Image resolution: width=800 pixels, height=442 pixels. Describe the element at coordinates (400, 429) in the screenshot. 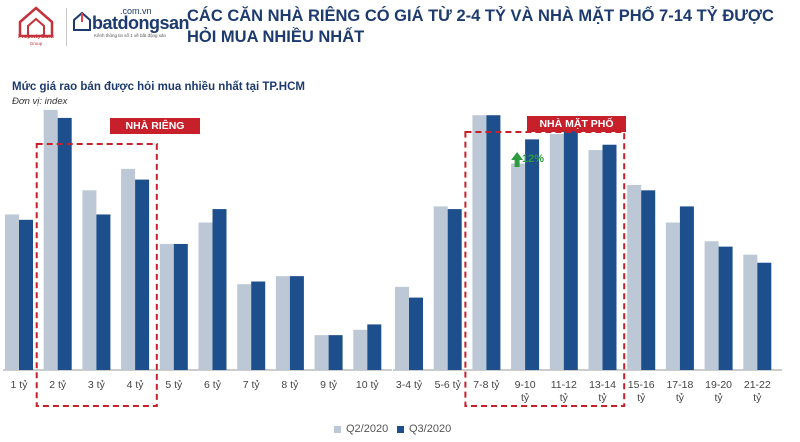

I see `legend-swatch-q3` at that location.